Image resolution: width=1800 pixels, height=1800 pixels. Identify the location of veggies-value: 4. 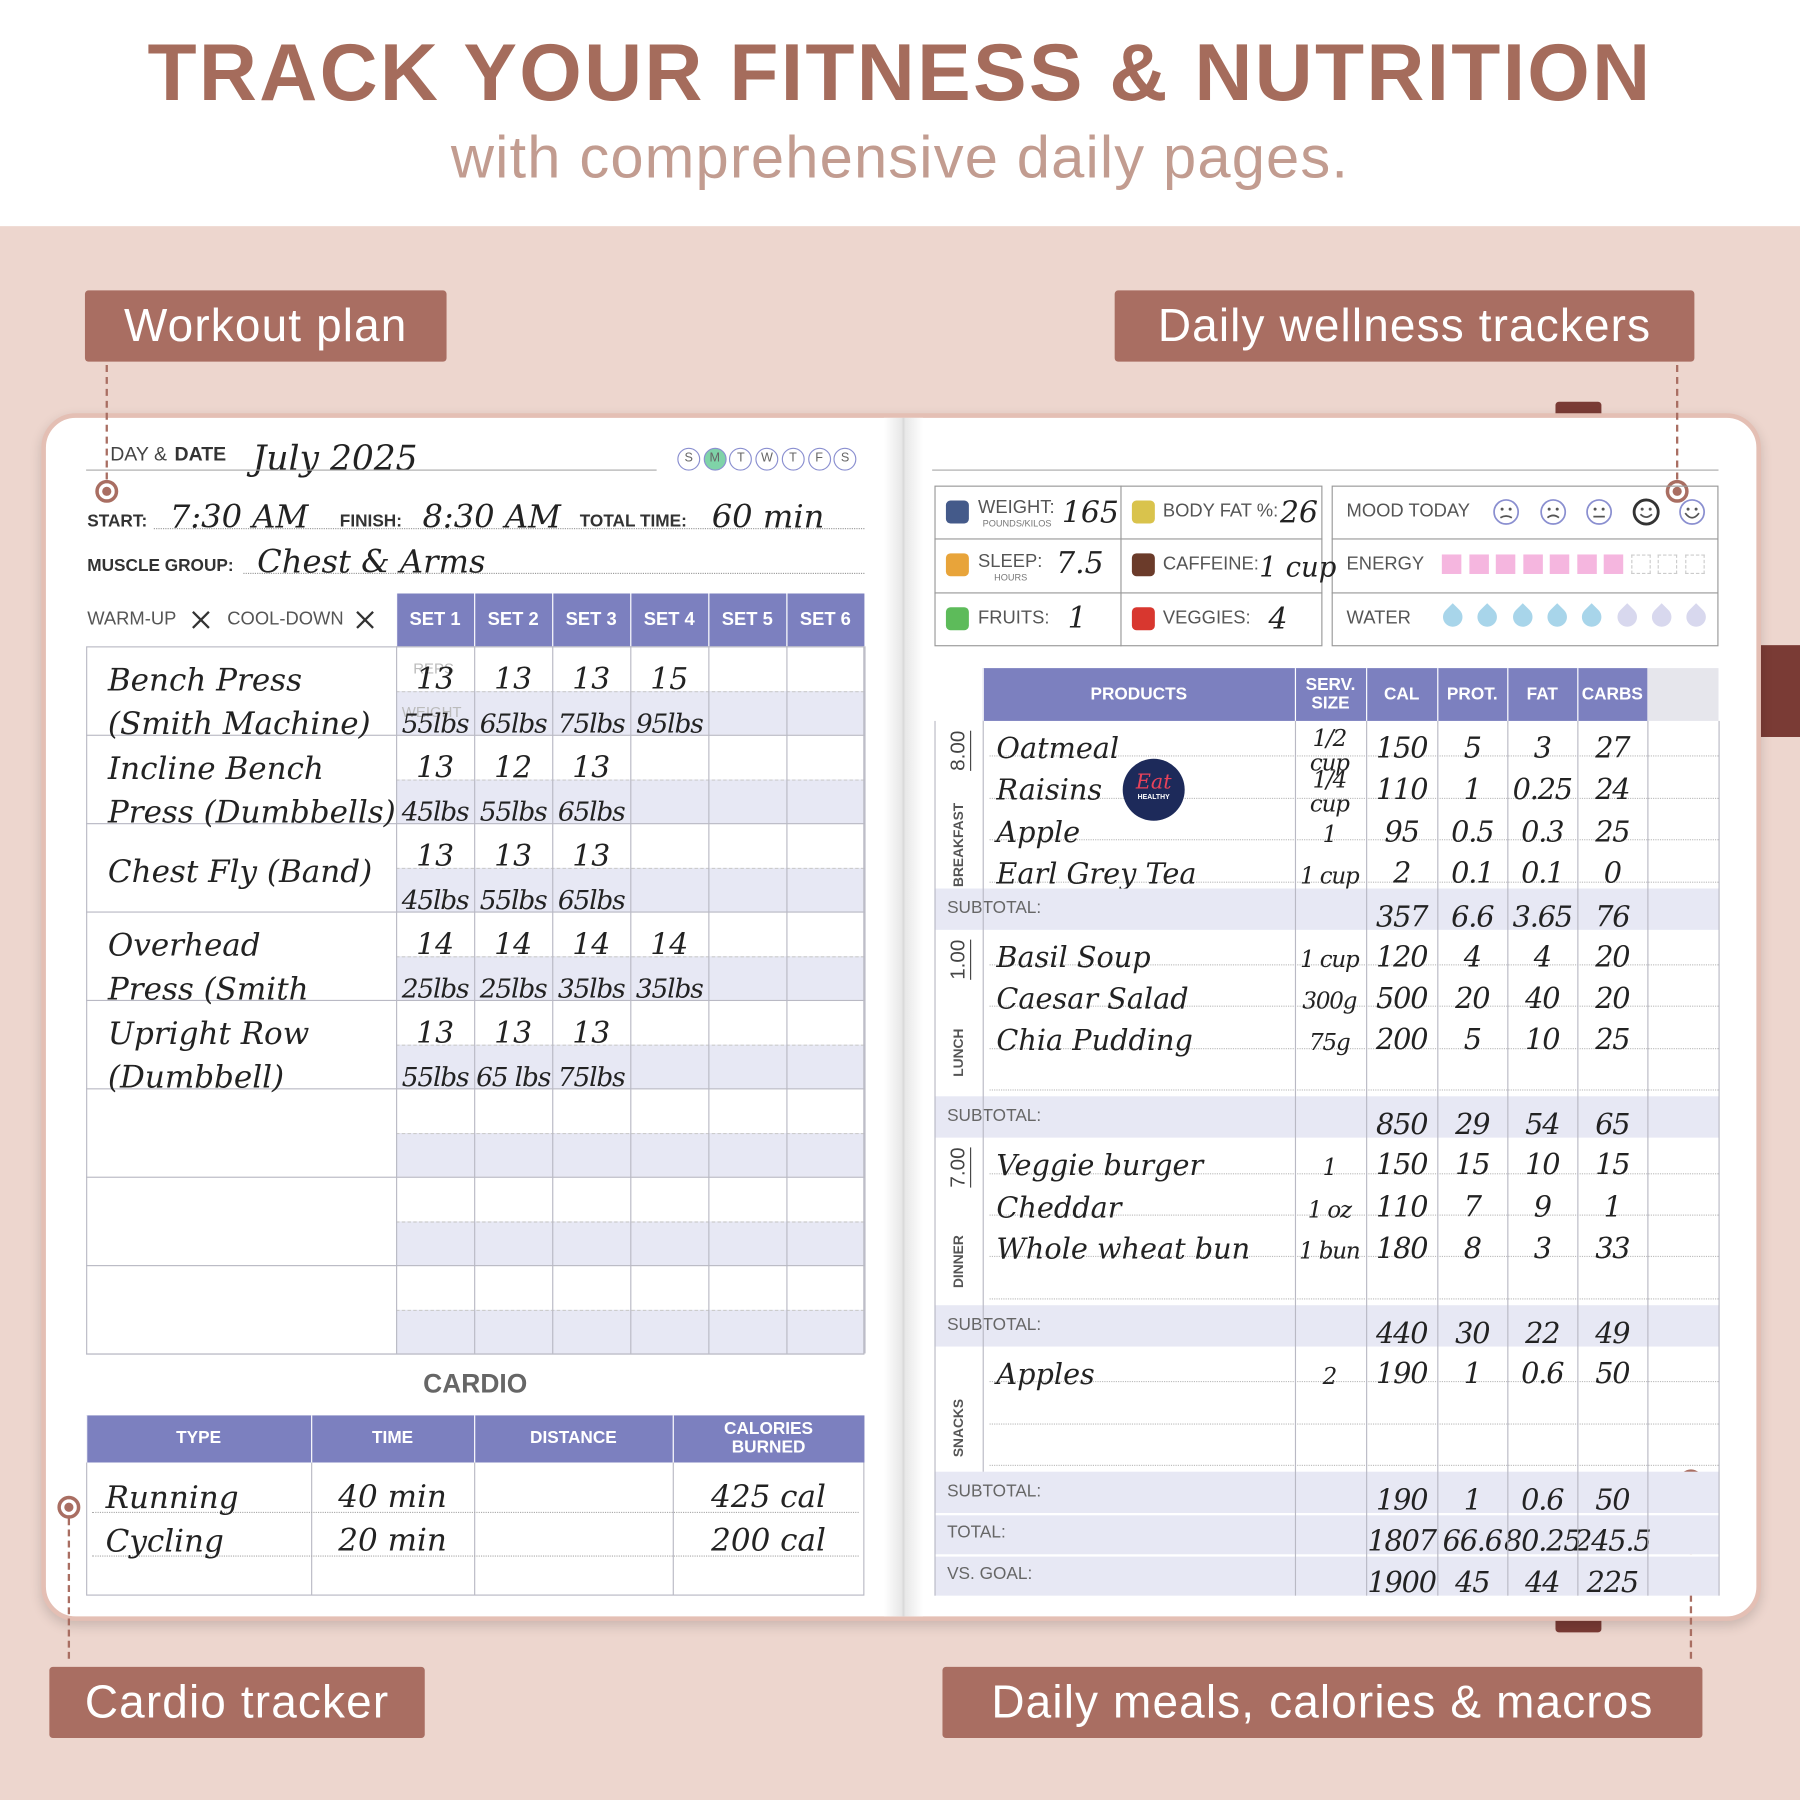
(1278, 620).